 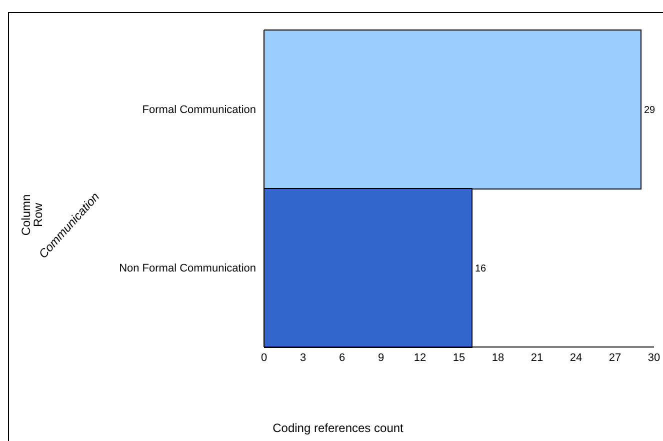 What do you see at coordinates (459, 358) in the screenshot?
I see `x-tick-label: 15` at bounding box center [459, 358].